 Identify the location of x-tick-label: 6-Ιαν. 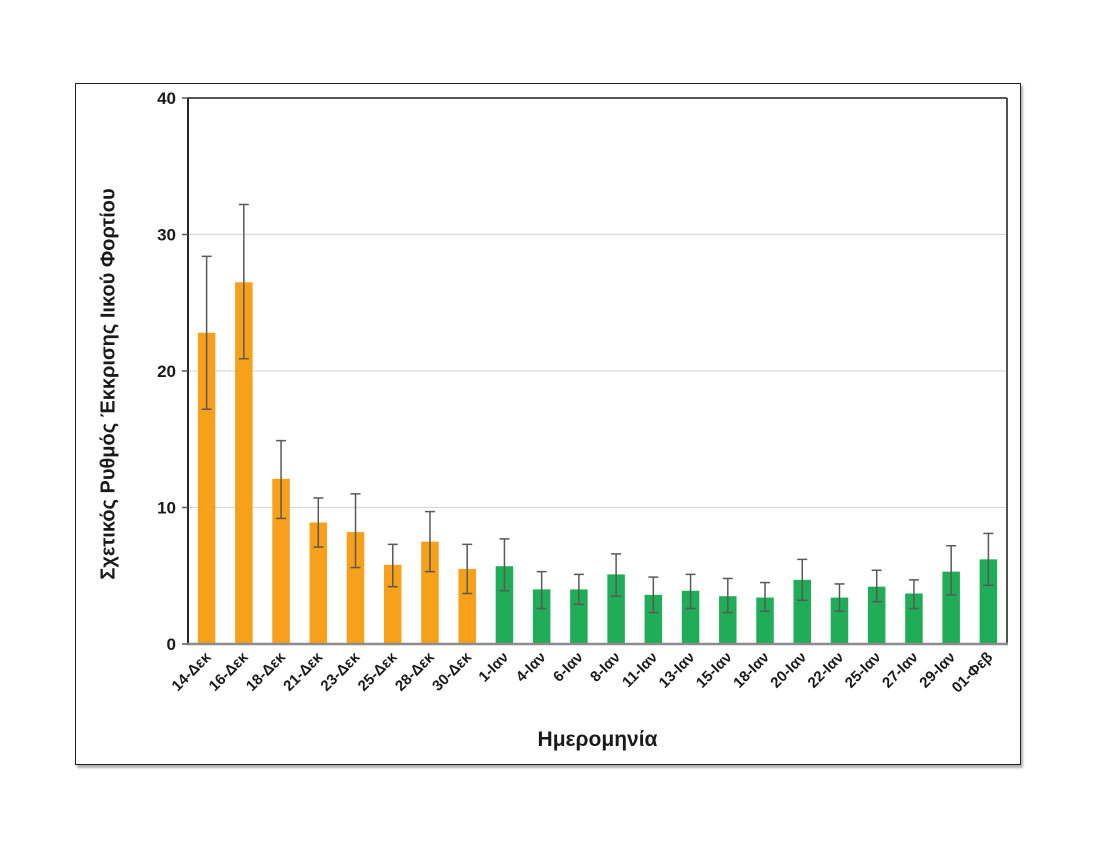
(568, 667).